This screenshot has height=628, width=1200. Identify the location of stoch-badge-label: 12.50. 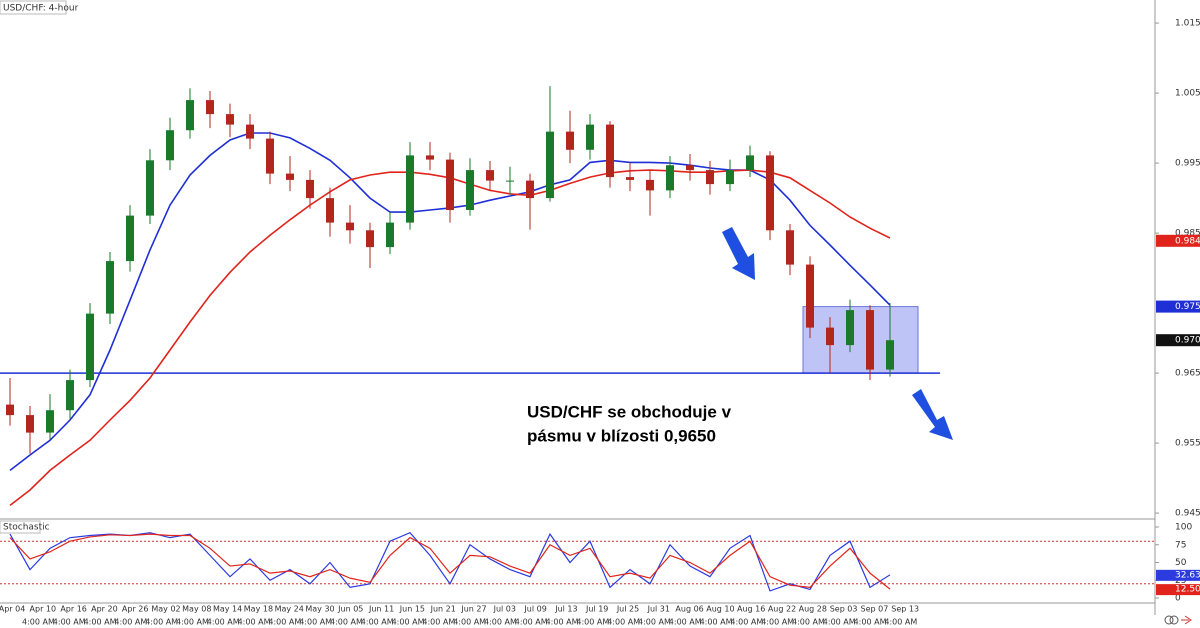
(1187, 590).